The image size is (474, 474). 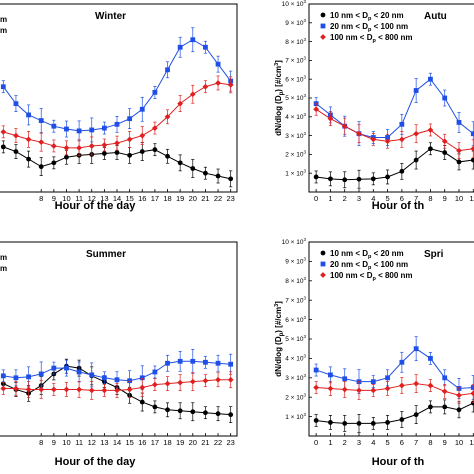 I want to click on x-tick-label: 20, so click(x=193, y=198).